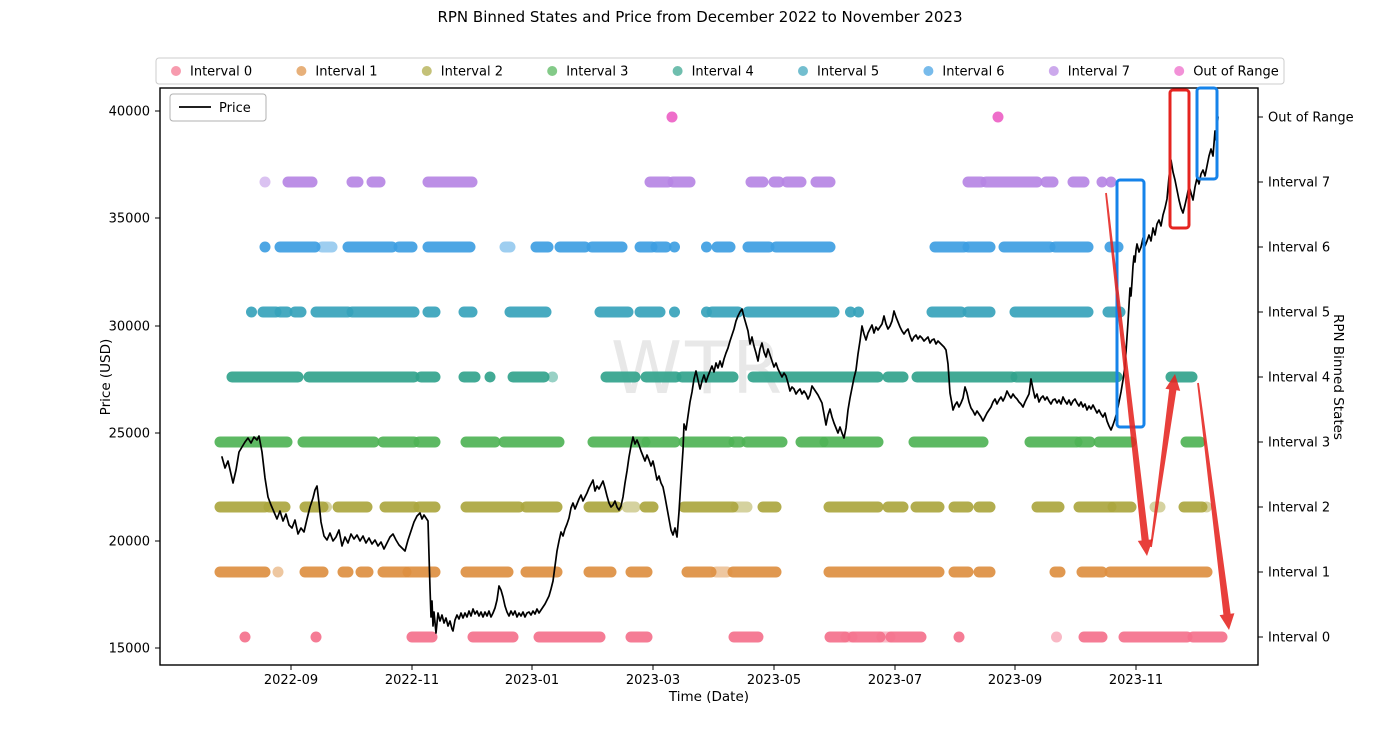 This screenshot has height=751, width=1400. I want to click on legend-item-interval-2: Interval 2, so click(462, 72).